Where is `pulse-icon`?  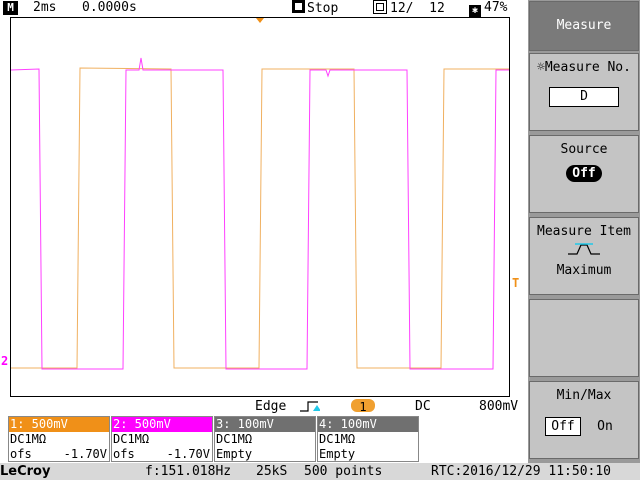
pulse-icon is located at coordinates (584, 252).